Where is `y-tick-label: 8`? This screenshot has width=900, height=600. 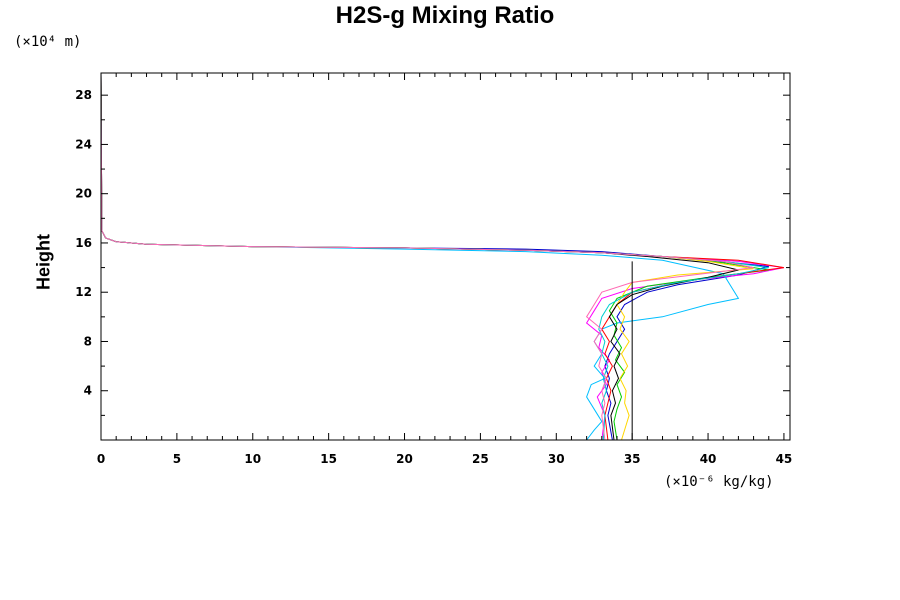 y-tick-label: 8 is located at coordinates (88, 341).